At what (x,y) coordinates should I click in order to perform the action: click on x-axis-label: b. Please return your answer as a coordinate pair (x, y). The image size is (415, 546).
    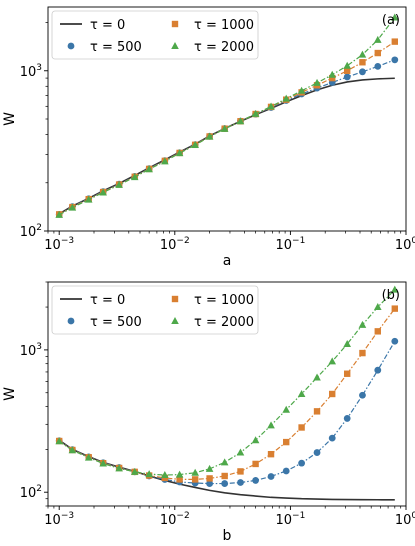
    Looking at the image, I should click on (227, 536).